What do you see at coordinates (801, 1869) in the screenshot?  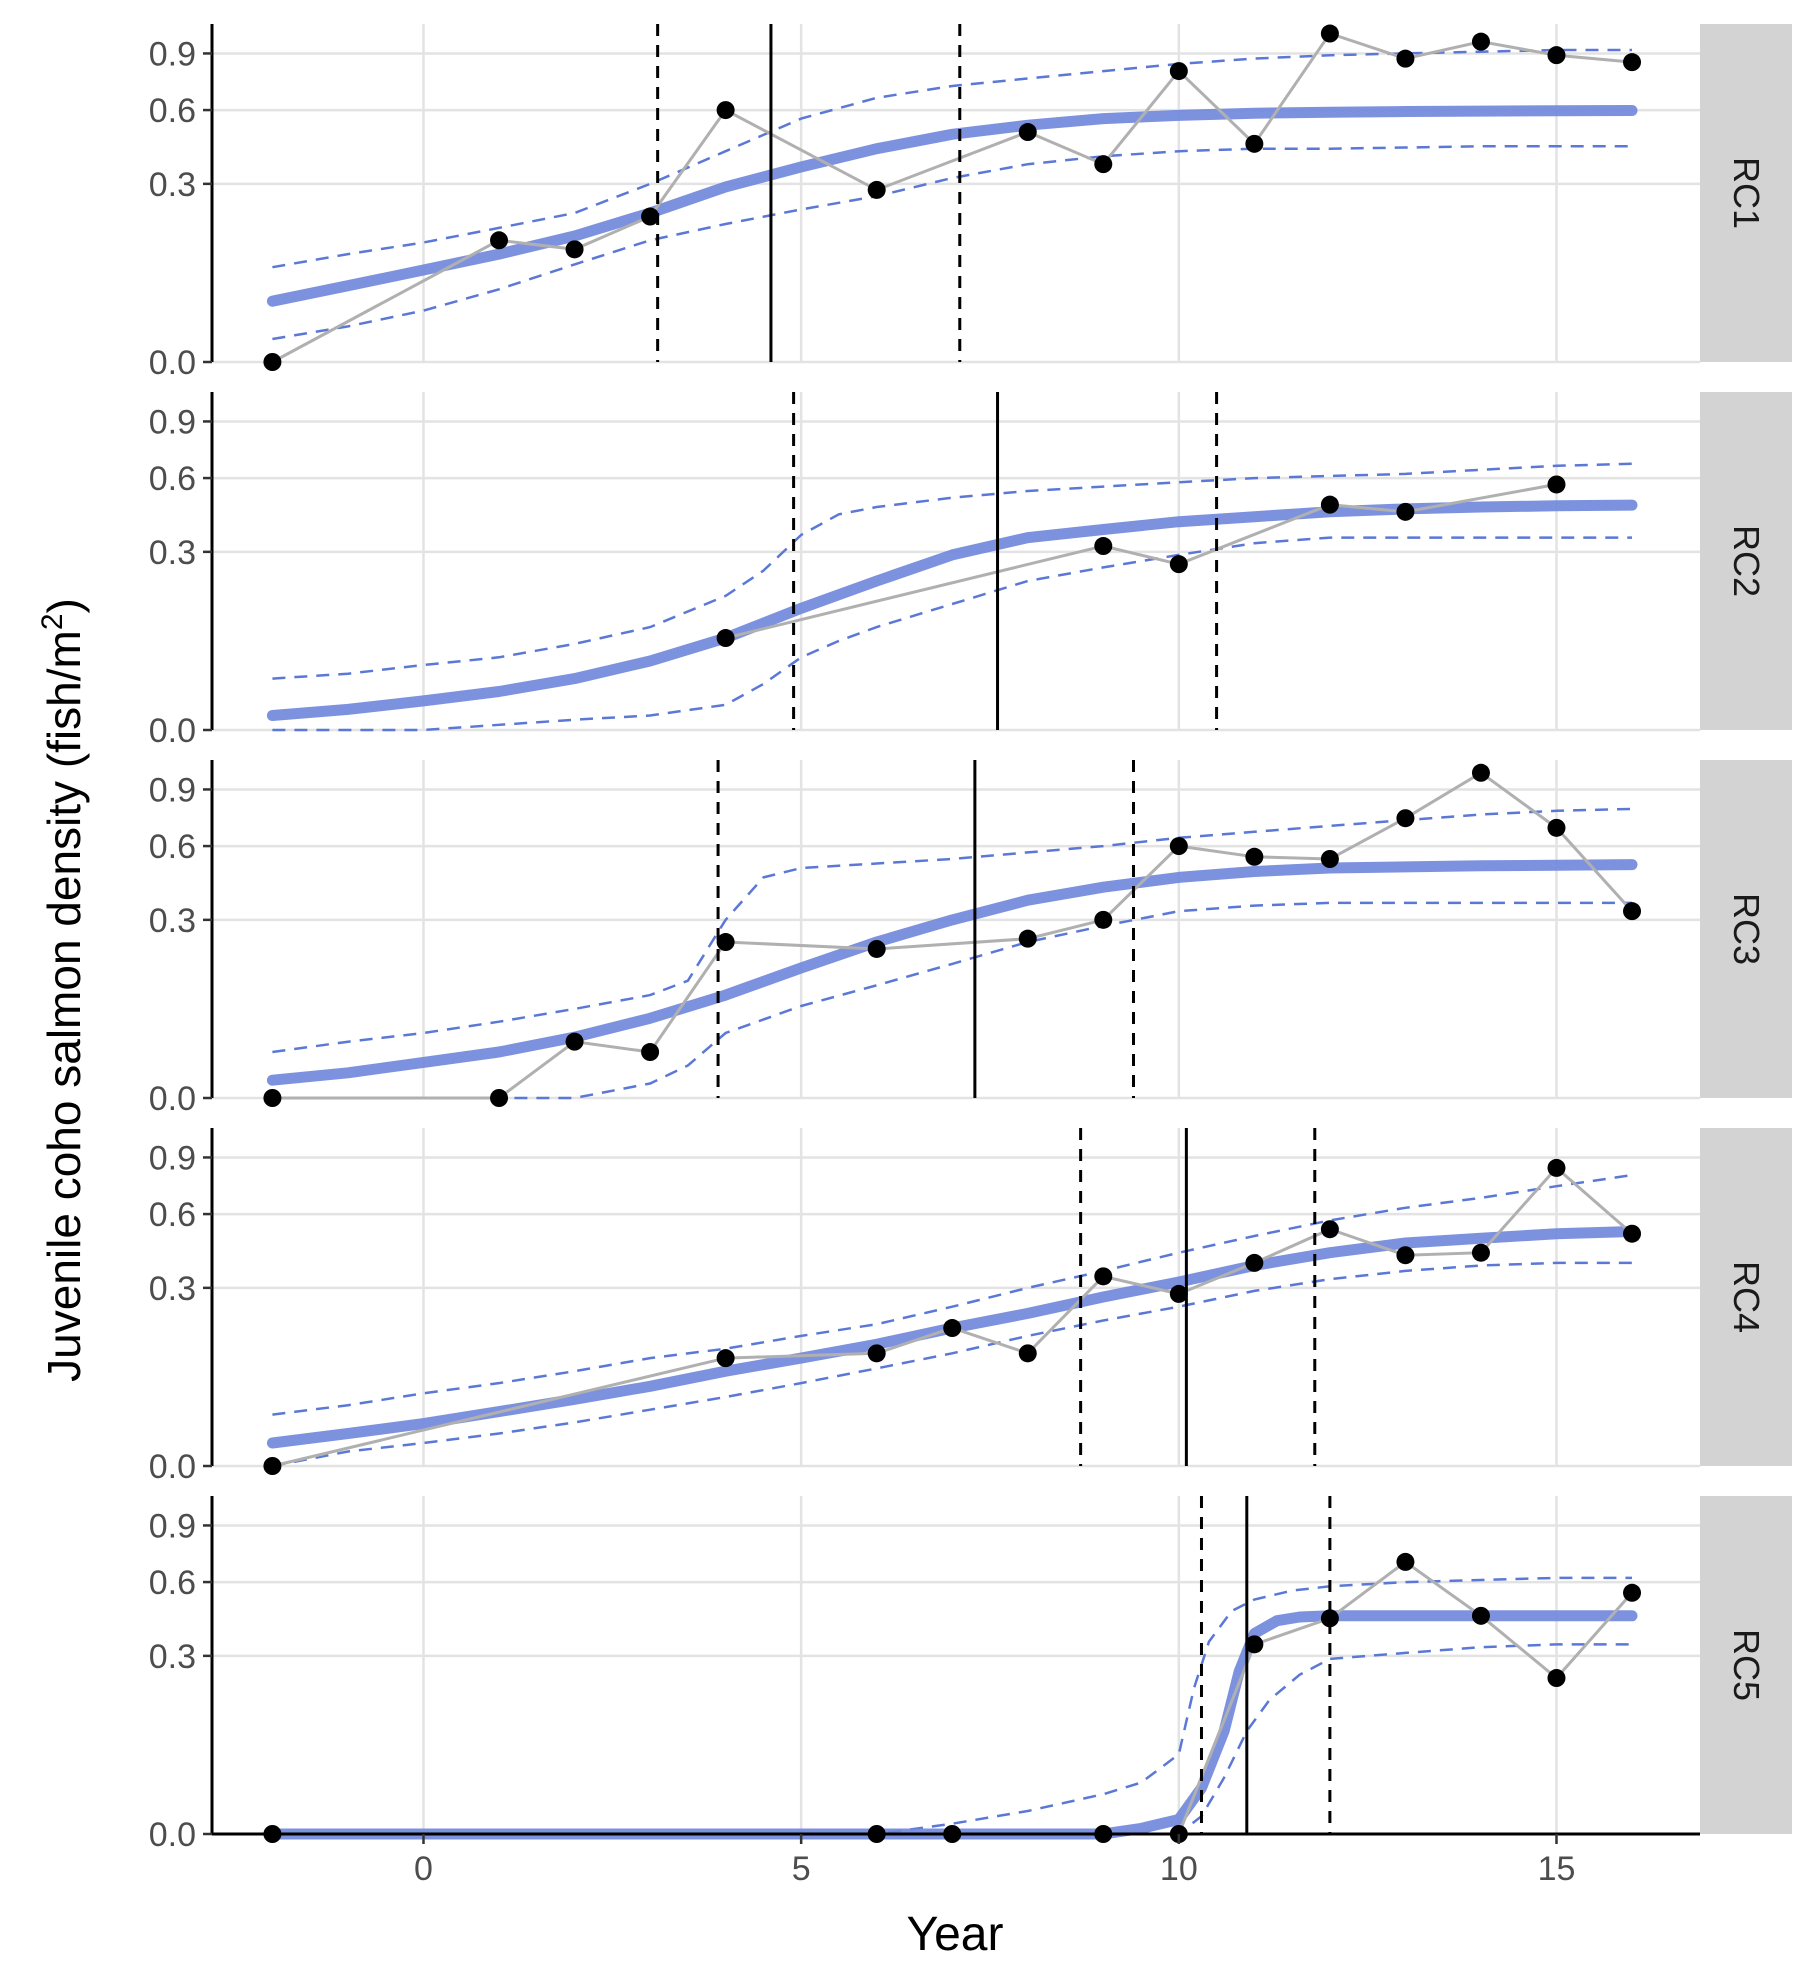 I see `x-tick-label: 5` at bounding box center [801, 1869].